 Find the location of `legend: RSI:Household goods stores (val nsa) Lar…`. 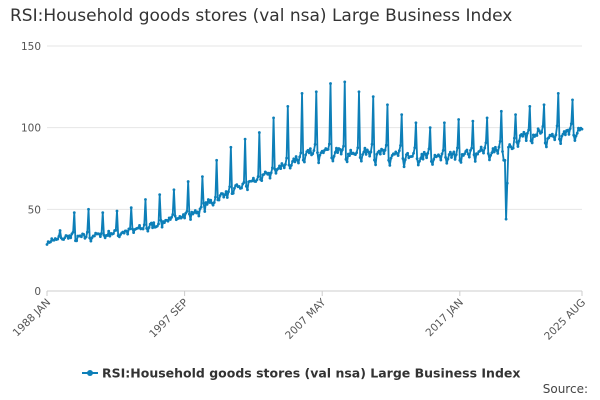

legend: RSI:Household goods stores (val nsa) Lar… is located at coordinates (301, 373).